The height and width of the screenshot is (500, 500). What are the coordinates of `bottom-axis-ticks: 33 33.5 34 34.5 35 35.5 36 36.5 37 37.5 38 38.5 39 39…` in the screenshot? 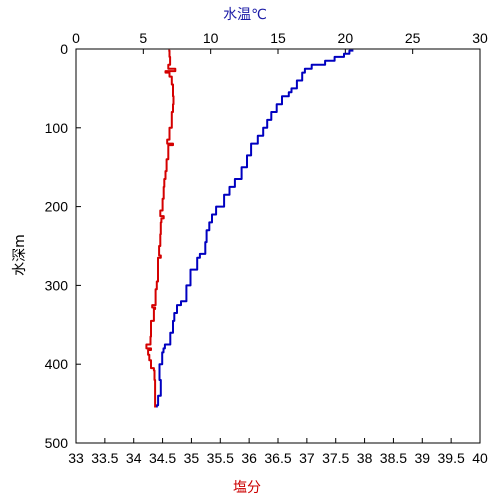 It's located at (278, 452).